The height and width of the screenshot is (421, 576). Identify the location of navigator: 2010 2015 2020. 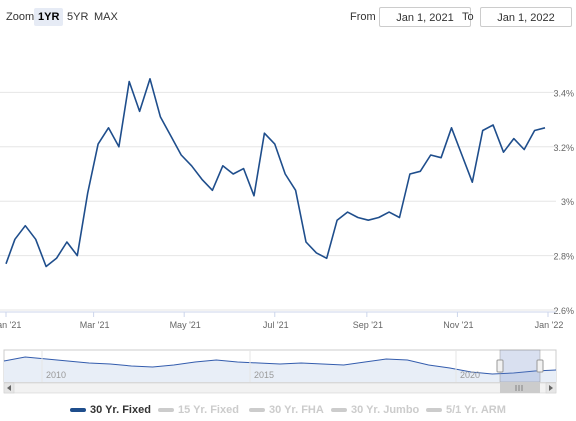
(280, 371).